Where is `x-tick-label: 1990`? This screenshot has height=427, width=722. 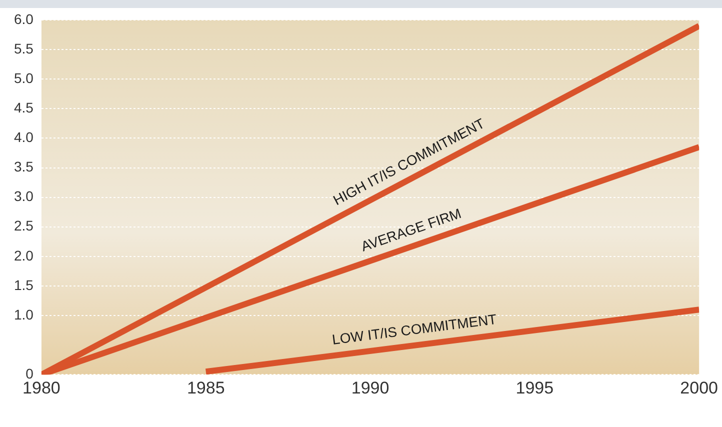
x-tick-label: 1990 is located at coordinates (370, 388).